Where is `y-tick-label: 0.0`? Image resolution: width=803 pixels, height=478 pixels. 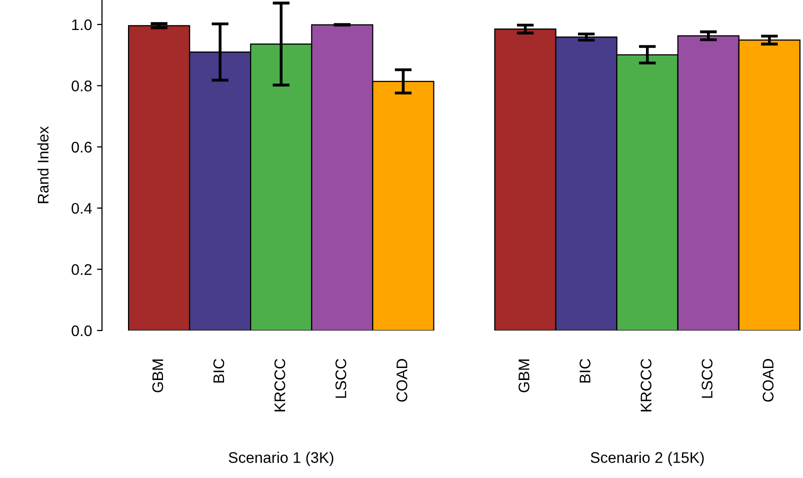
y-tick-label: 0.0 is located at coordinates (82, 330).